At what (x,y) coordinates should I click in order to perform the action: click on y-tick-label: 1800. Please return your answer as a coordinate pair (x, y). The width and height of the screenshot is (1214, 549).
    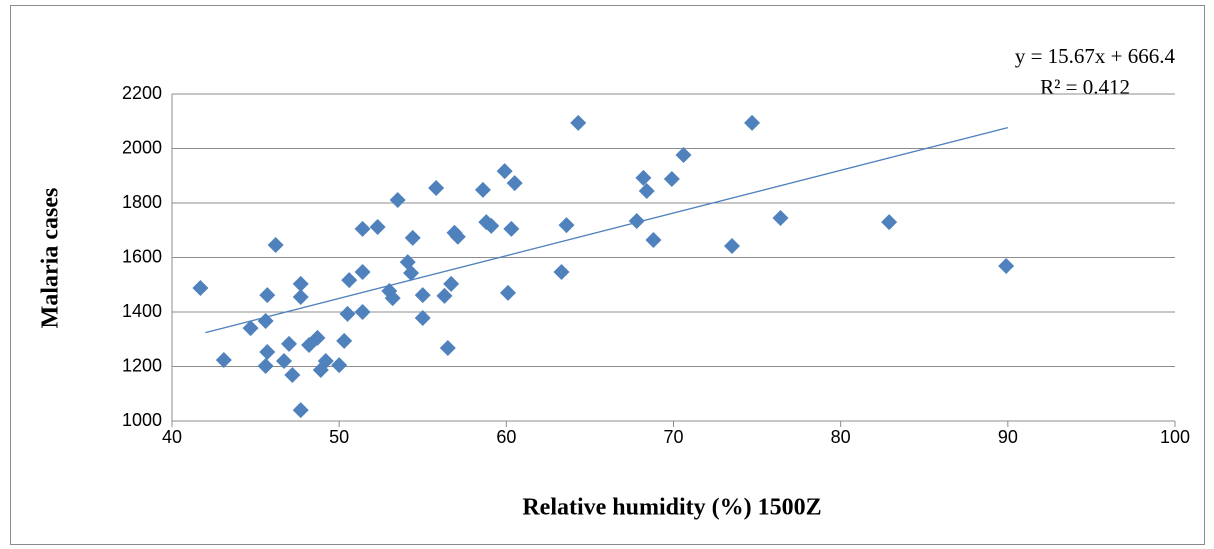
    Looking at the image, I should click on (142, 202).